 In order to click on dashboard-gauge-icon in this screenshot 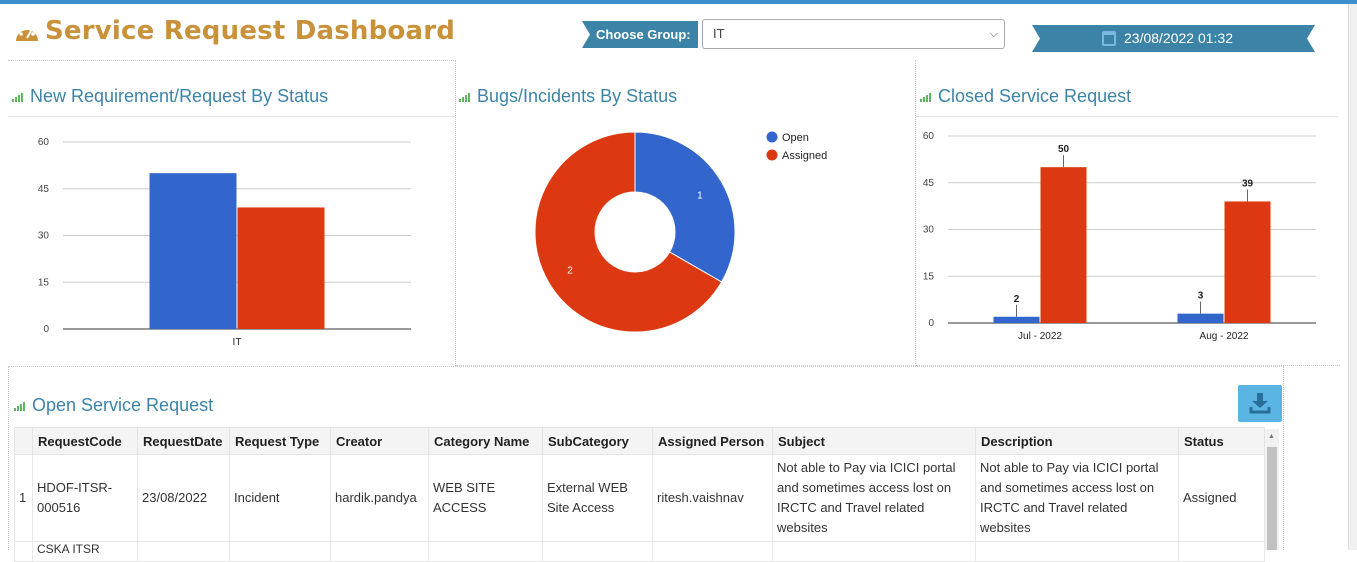, I will do `click(27, 33)`.